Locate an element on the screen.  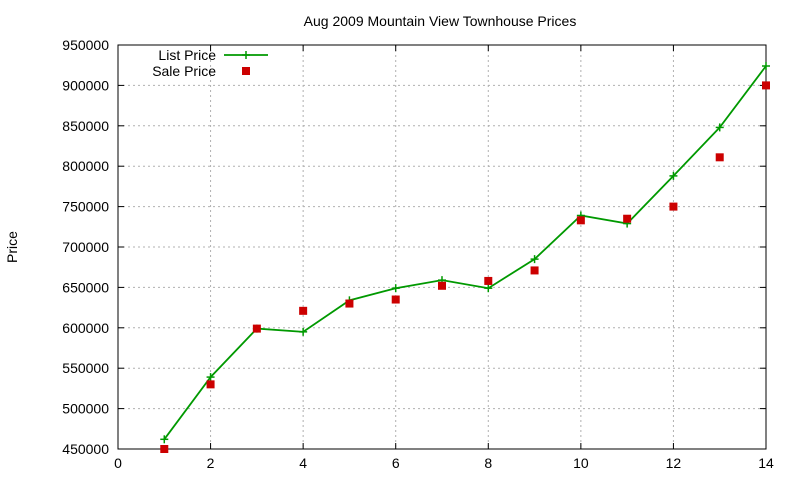
legend-label-list-price: List Price is located at coordinates (187, 55).